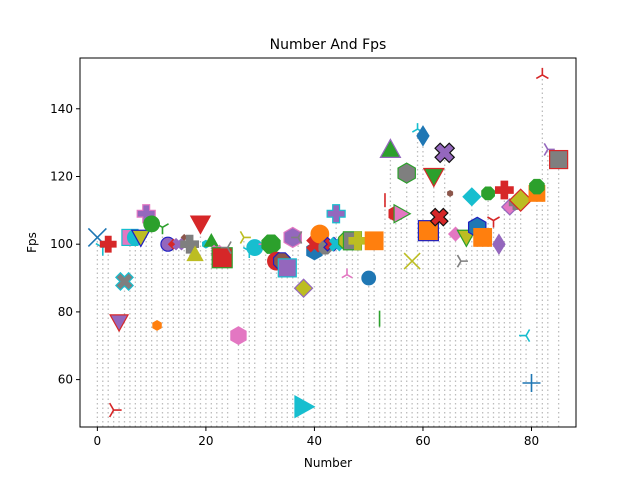 The width and height of the screenshot is (640, 480). What do you see at coordinates (328, 463) in the screenshot?
I see `x-axis-label: Number` at bounding box center [328, 463].